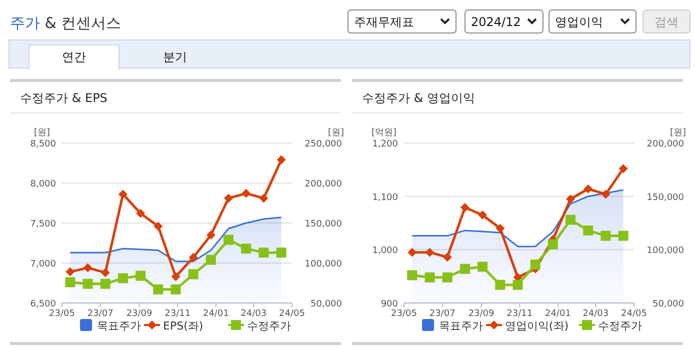 The image size is (695, 349). What do you see at coordinates (323, 145) in the screenshot?
I see `y2-tick-label: 250,000` at bounding box center [323, 145].